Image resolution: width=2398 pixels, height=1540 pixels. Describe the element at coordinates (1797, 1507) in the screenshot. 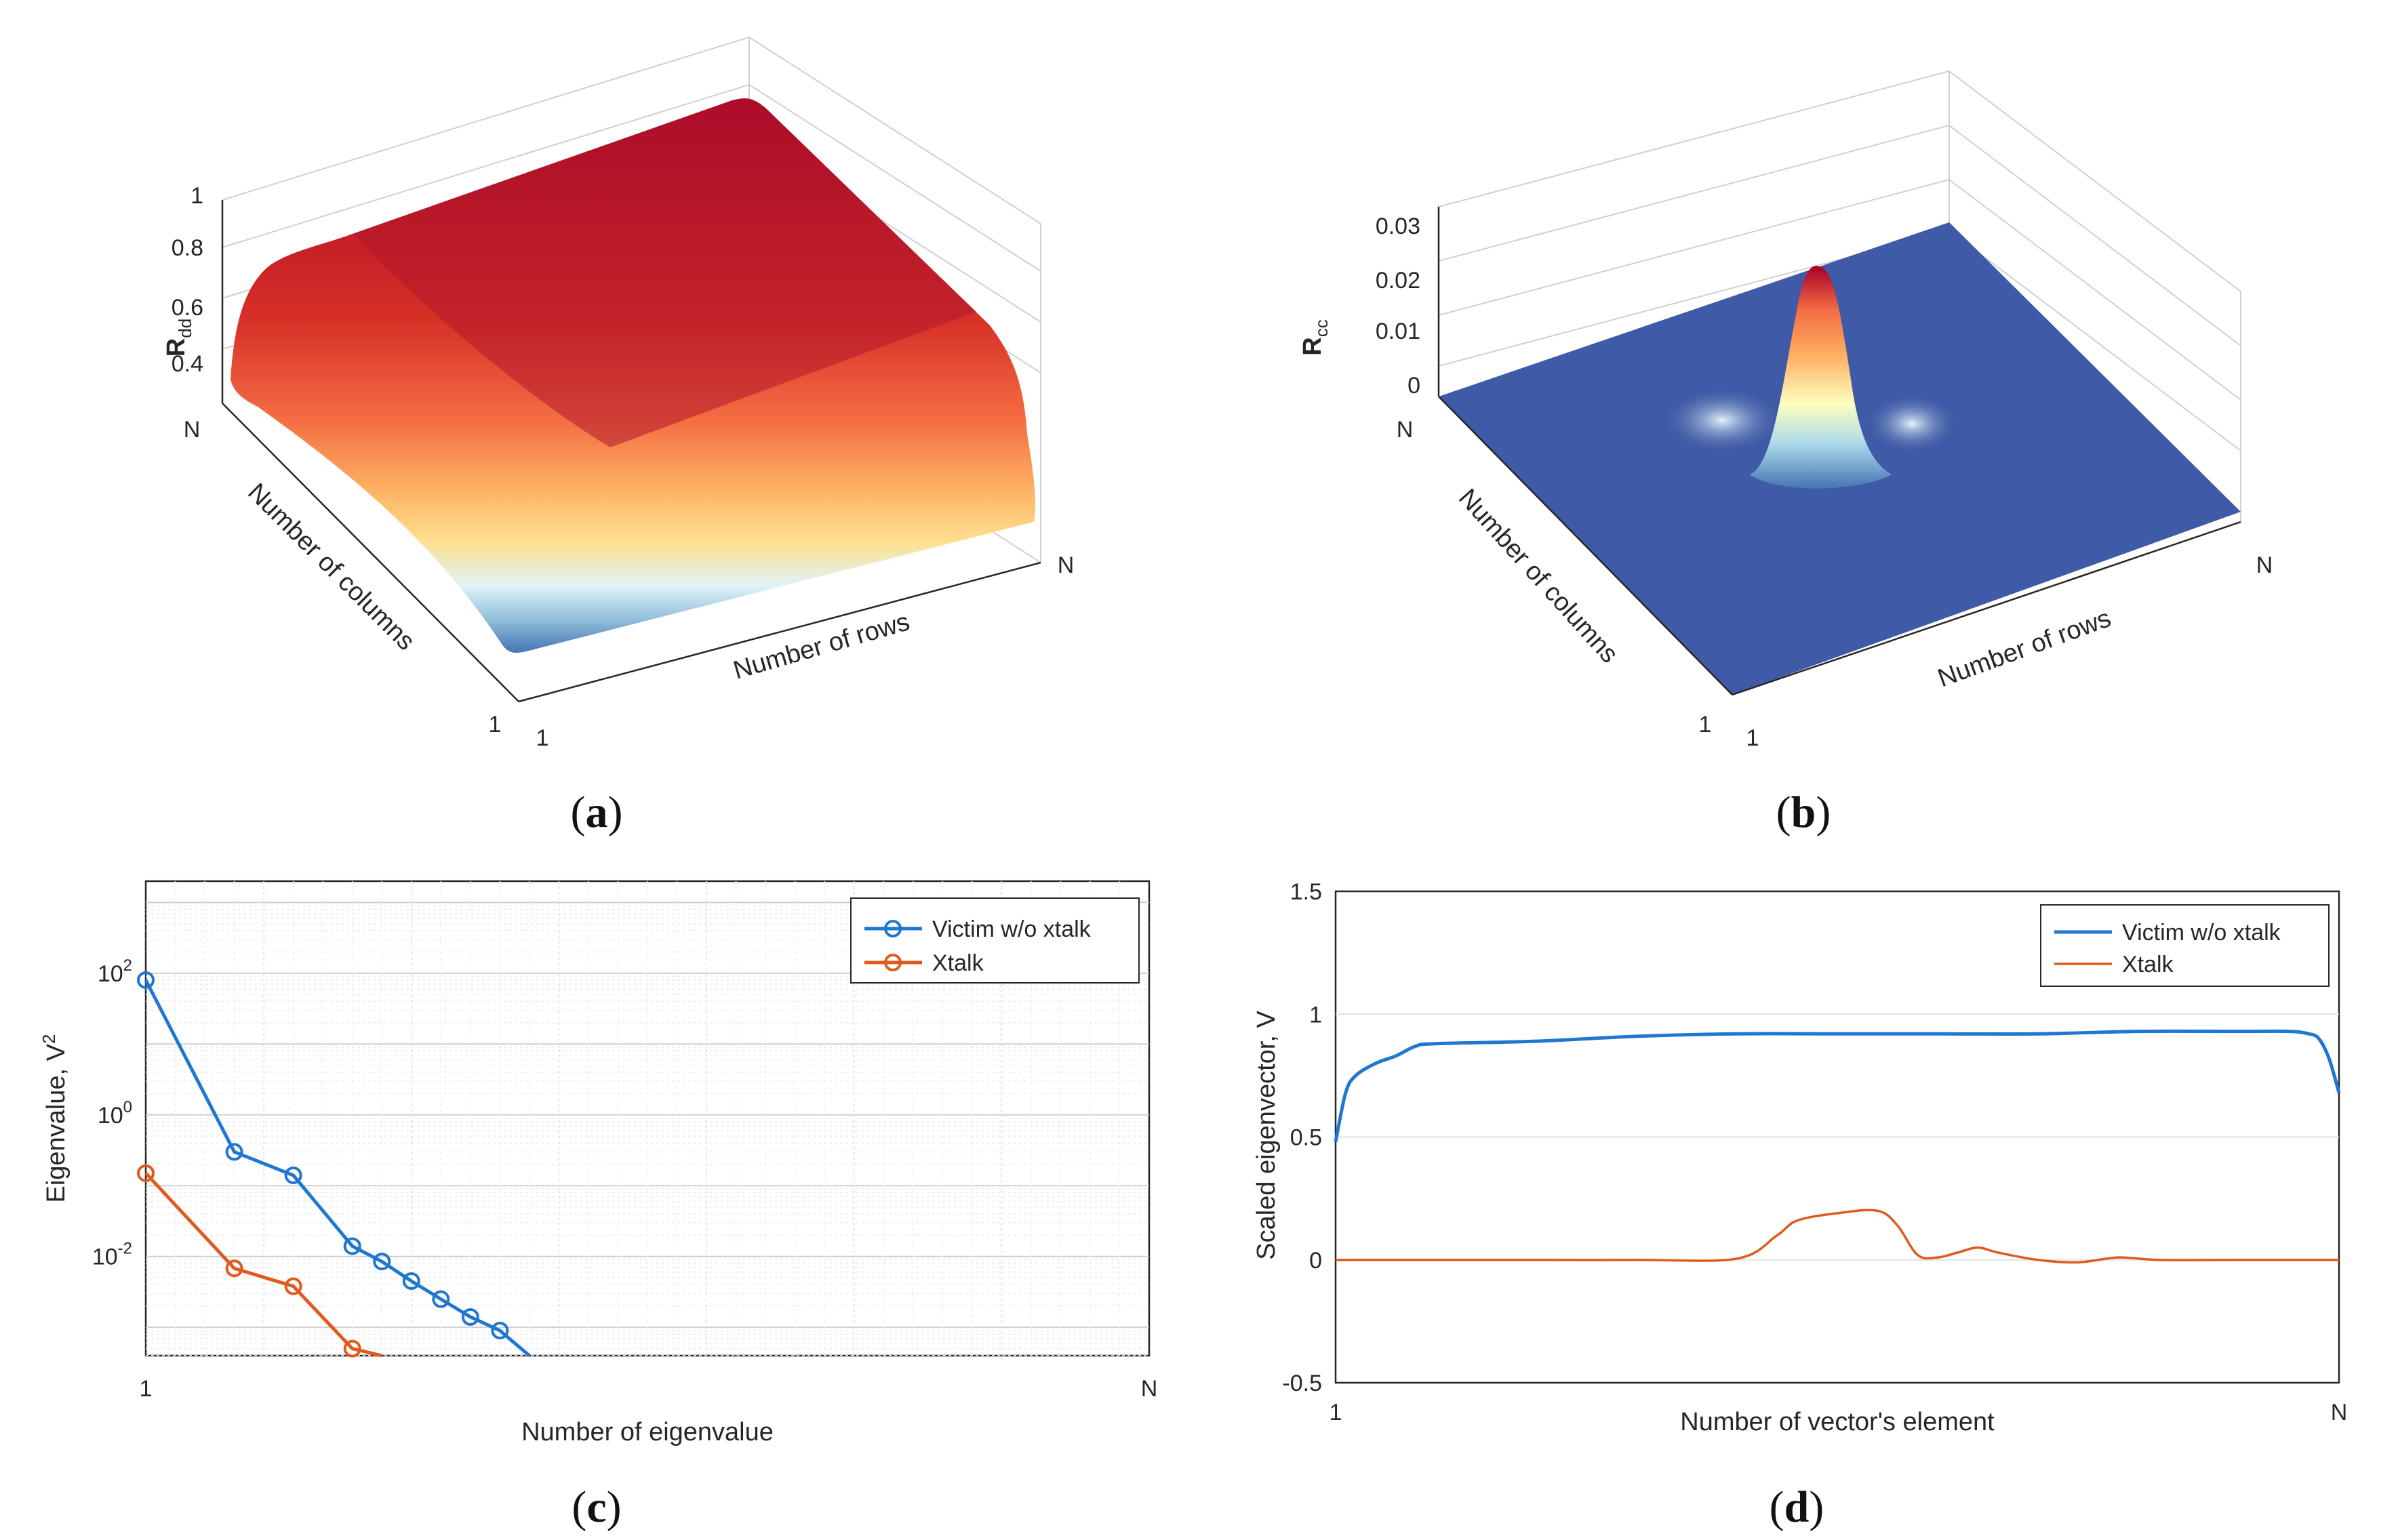

I see `panel-d-caption: (d)` at that location.